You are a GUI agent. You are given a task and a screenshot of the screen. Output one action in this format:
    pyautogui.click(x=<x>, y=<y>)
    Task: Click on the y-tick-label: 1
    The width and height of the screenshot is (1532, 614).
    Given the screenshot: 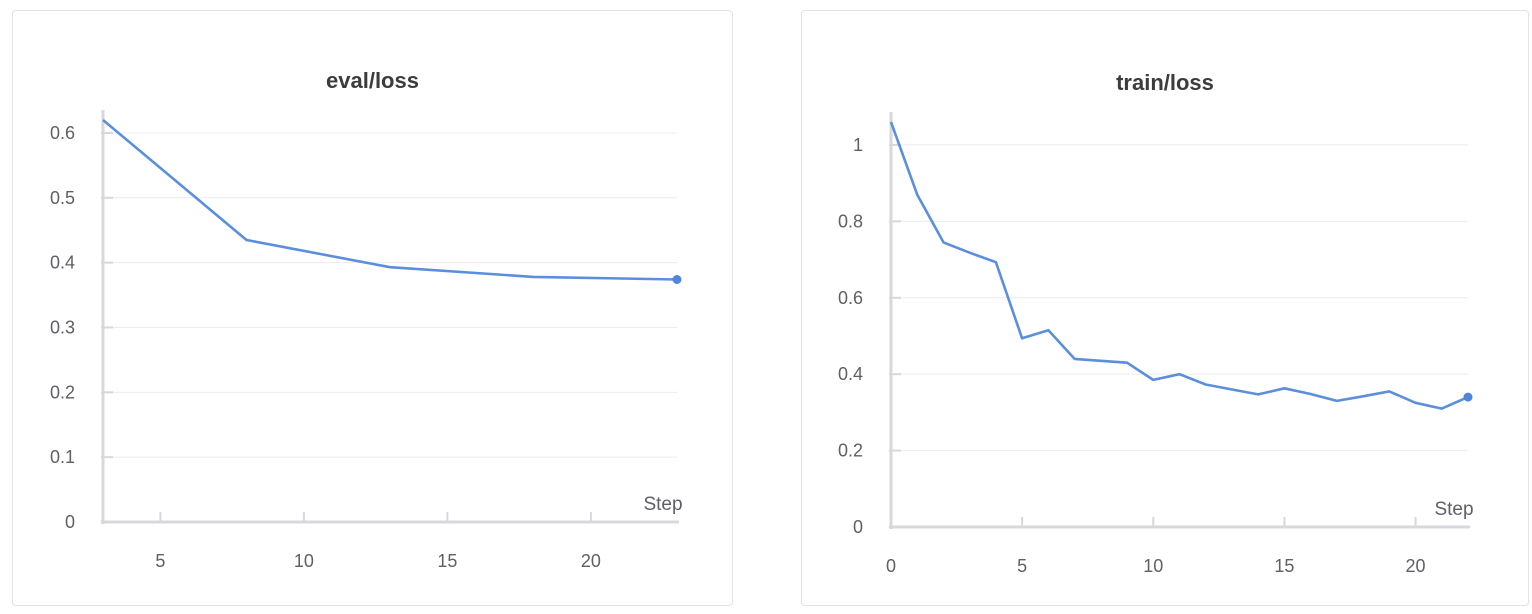 What is the action you would take?
    pyautogui.click(x=858, y=145)
    